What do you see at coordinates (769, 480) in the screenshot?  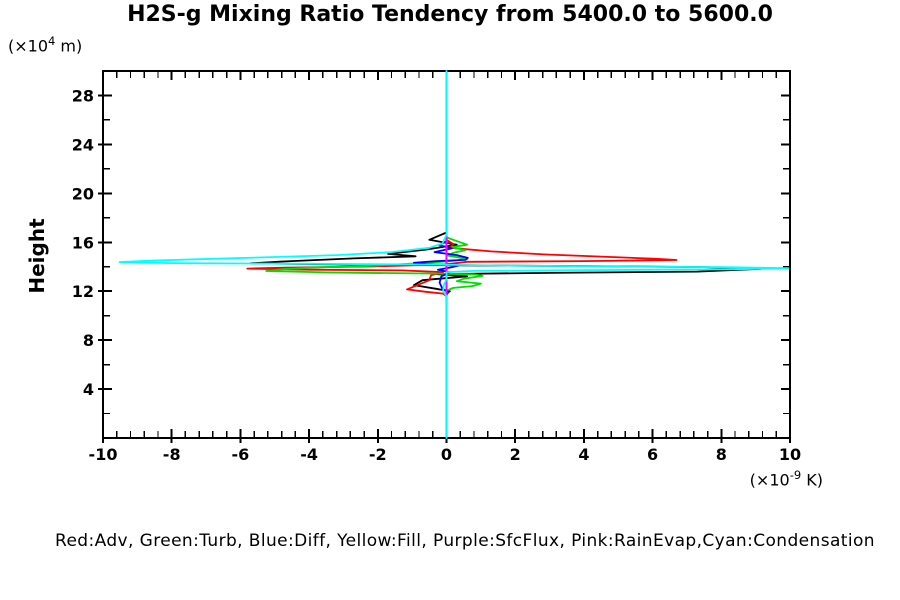 I see `x-axis-unit-base: (×10` at bounding box center [769, 480].